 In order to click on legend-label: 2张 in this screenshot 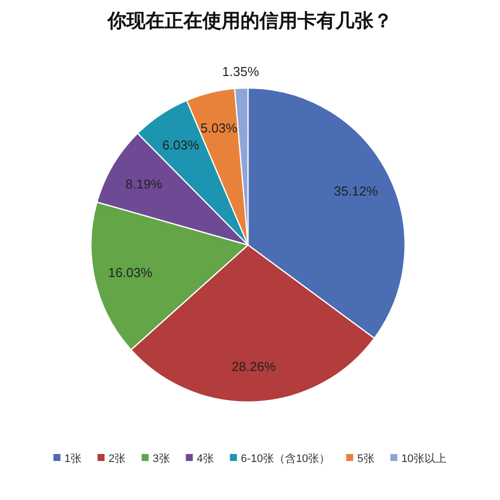, I will do `click(117, 458)`.